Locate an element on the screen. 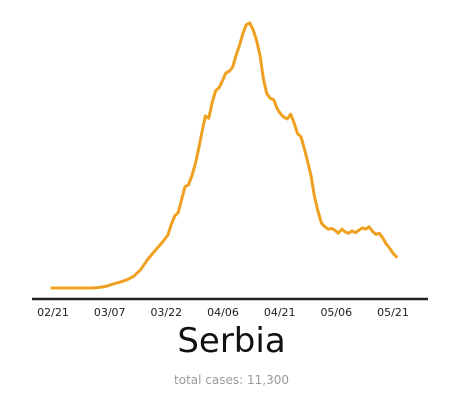 The height and width of the screenshot is (418, 463). x-tick-label: 02/21 is located at coordinates (53, 312).